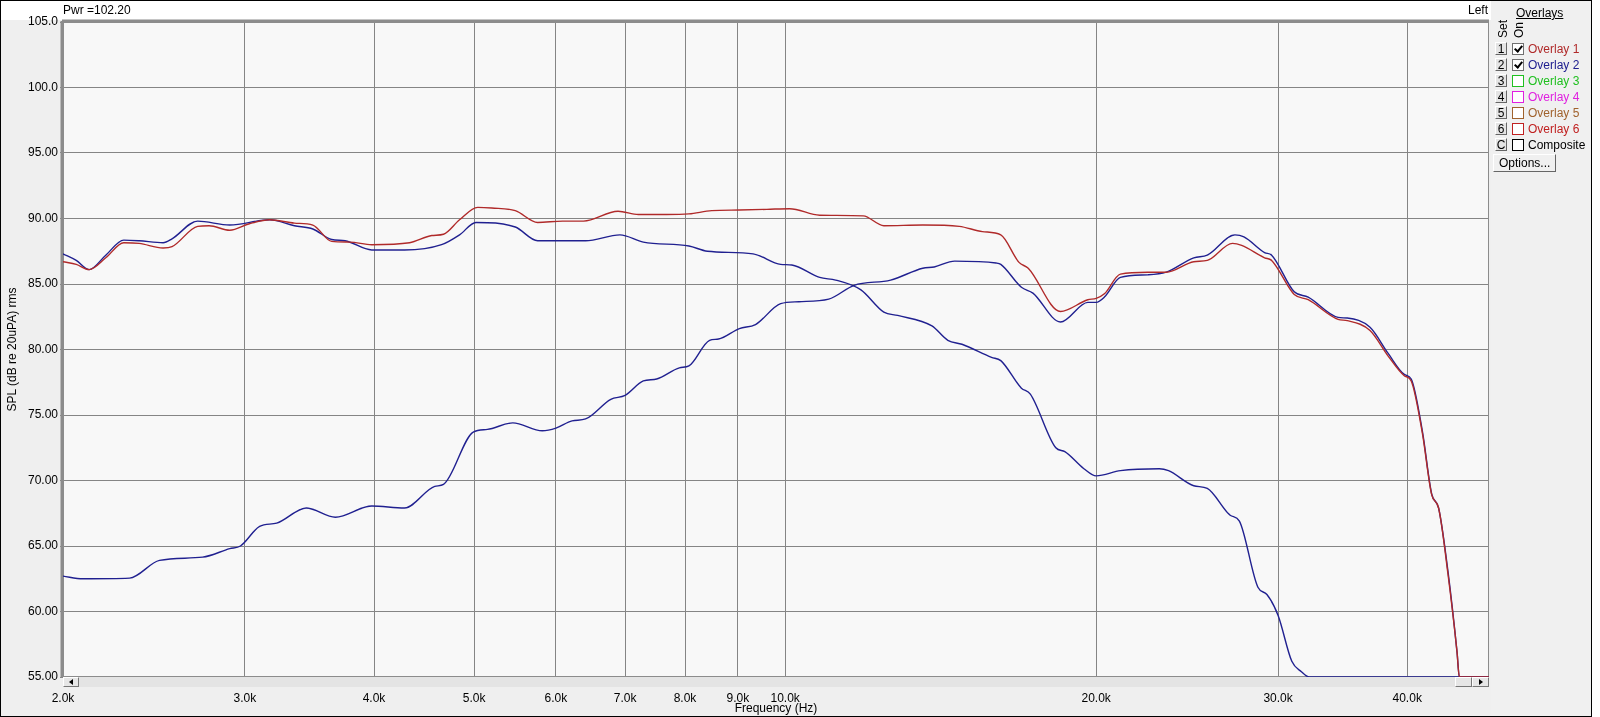 The width and height of the screenshot is (1600, 717). What do you see at coordinates (374, 697) in the screenshot?
I see `x-tick-label: 4.0k` at bounding box center [374, 697].